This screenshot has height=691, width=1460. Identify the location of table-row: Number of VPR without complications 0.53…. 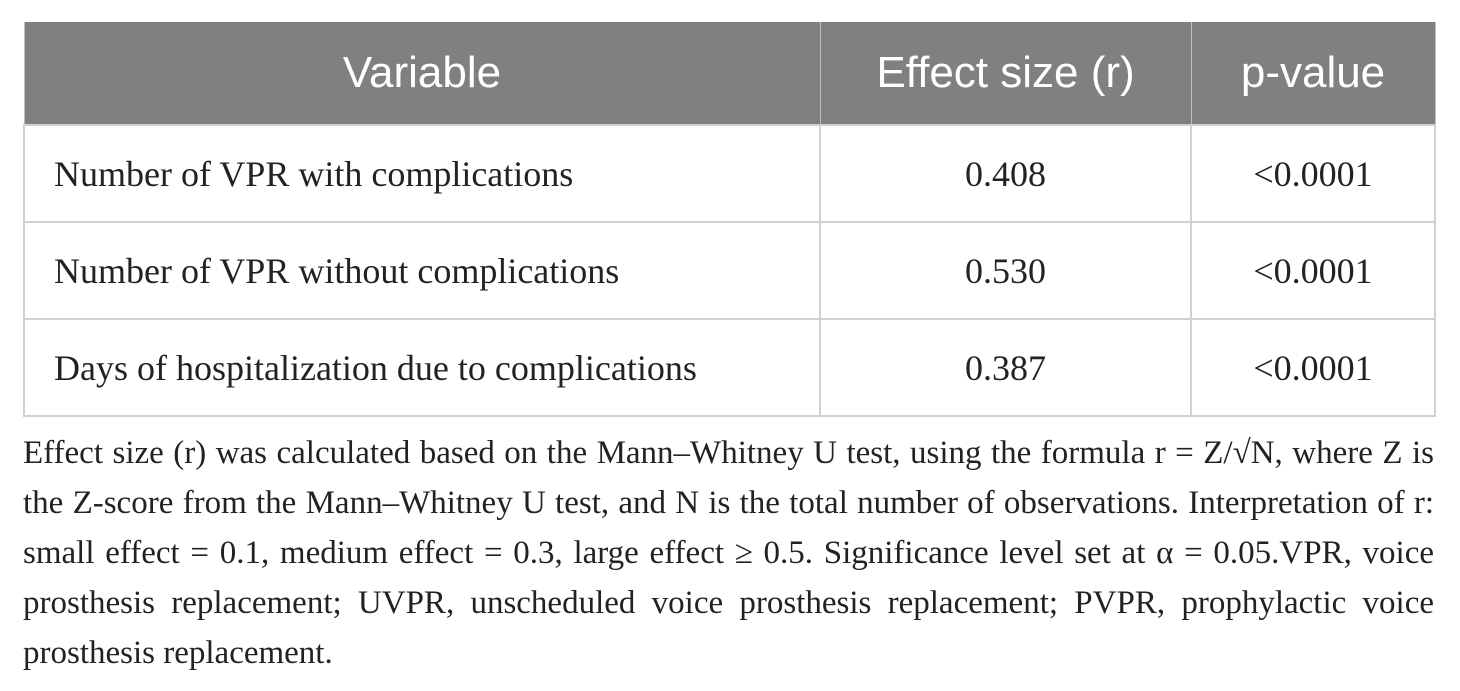
(729, 270).